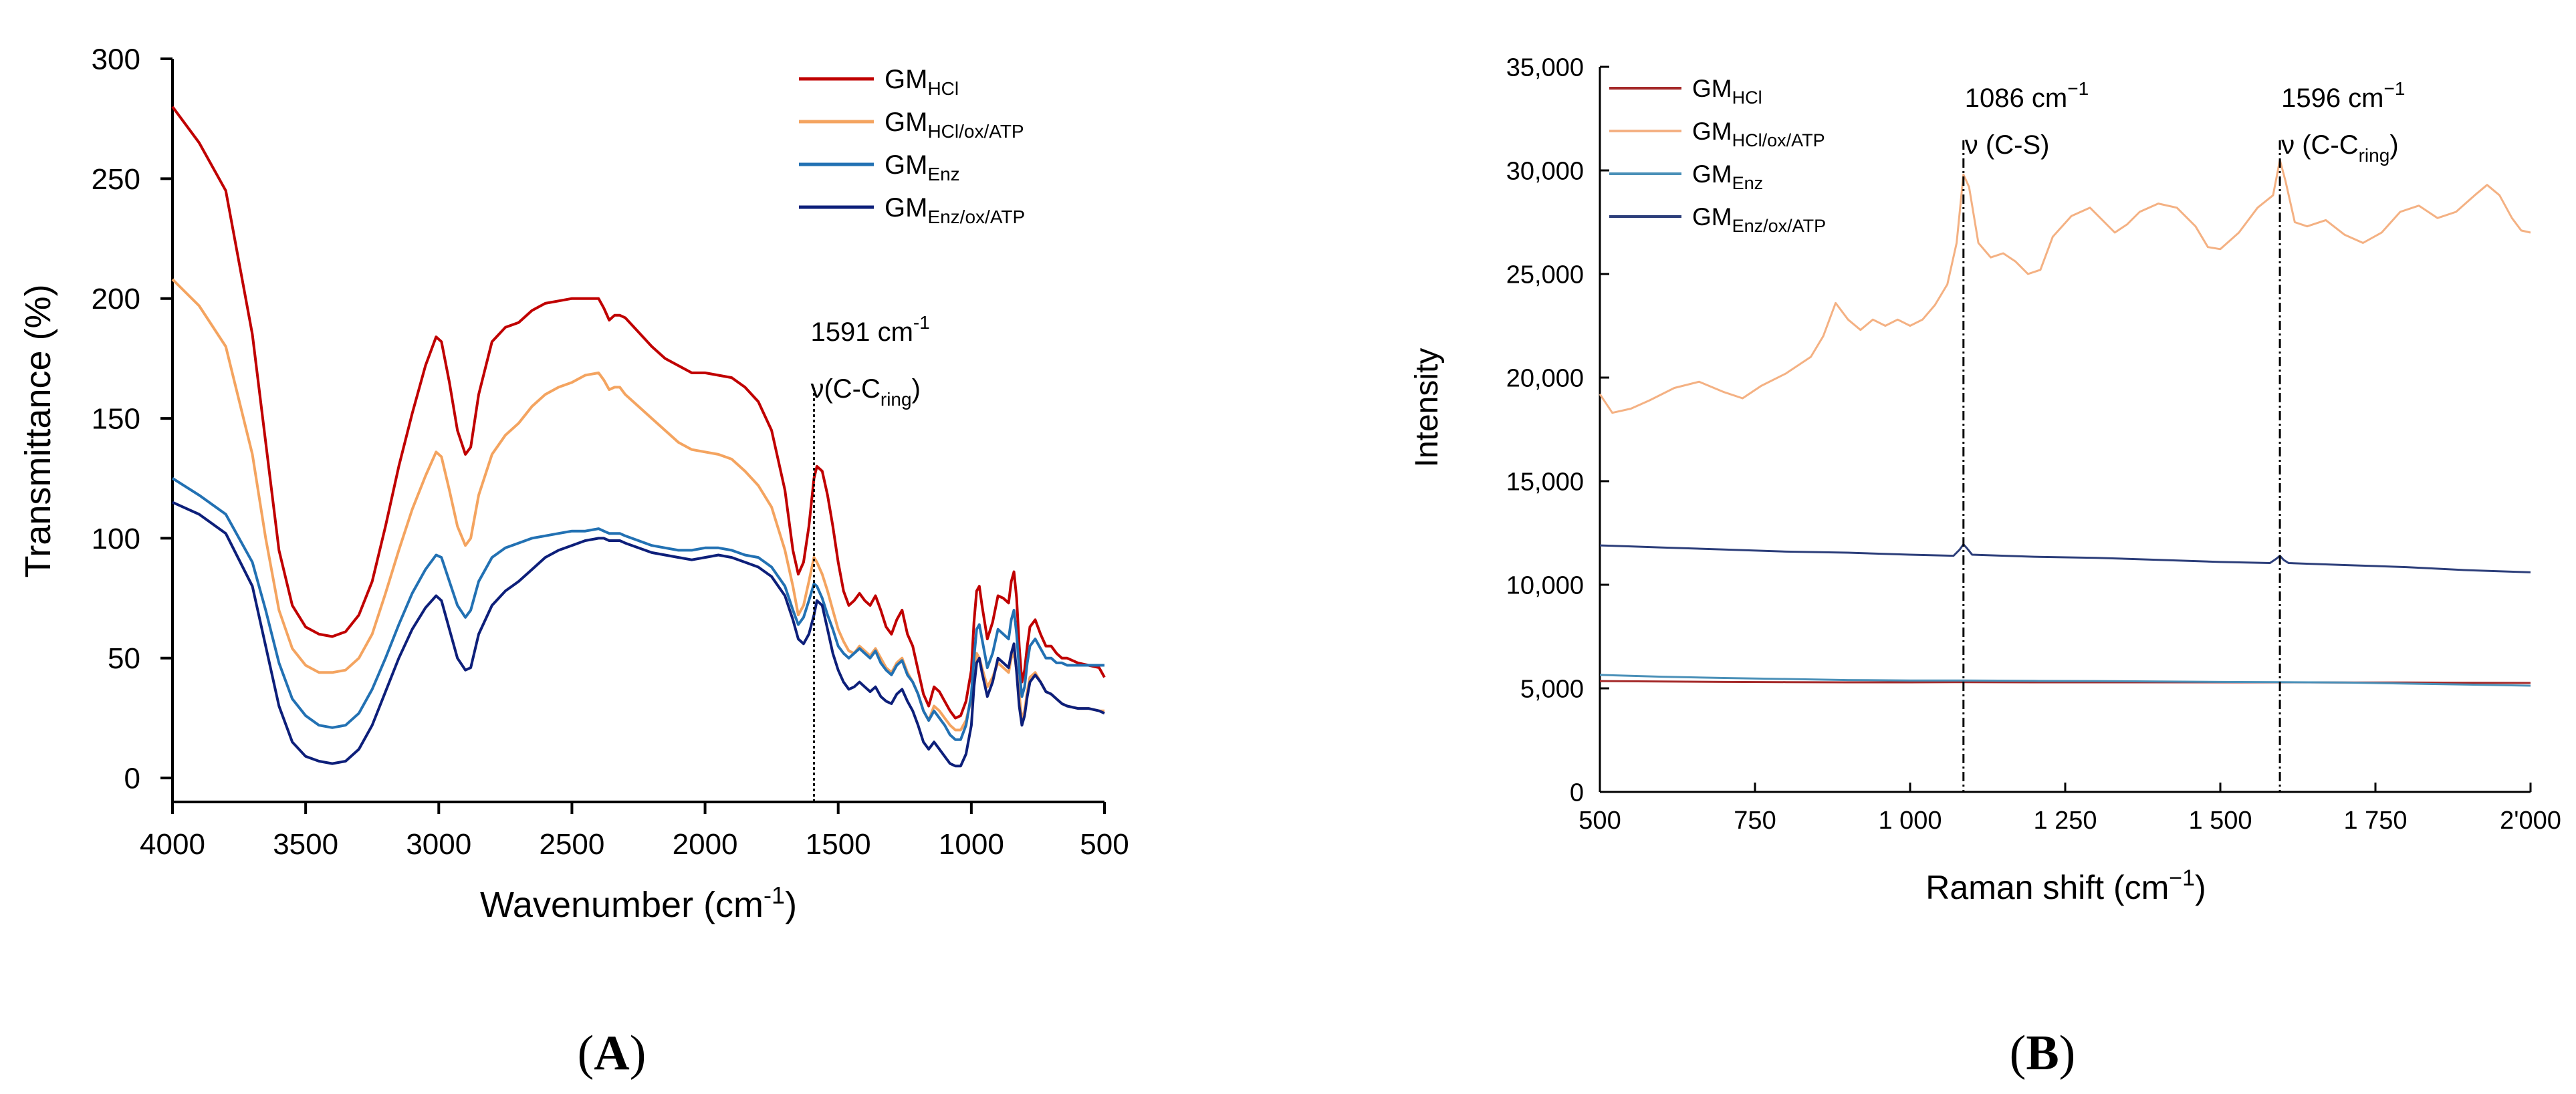 The width and height of the screenshot is (2576, 1094). Describe the element at coordinates (132, 779) in the screenshot. I see `panel-a-y-tick-label: 0` at that location.